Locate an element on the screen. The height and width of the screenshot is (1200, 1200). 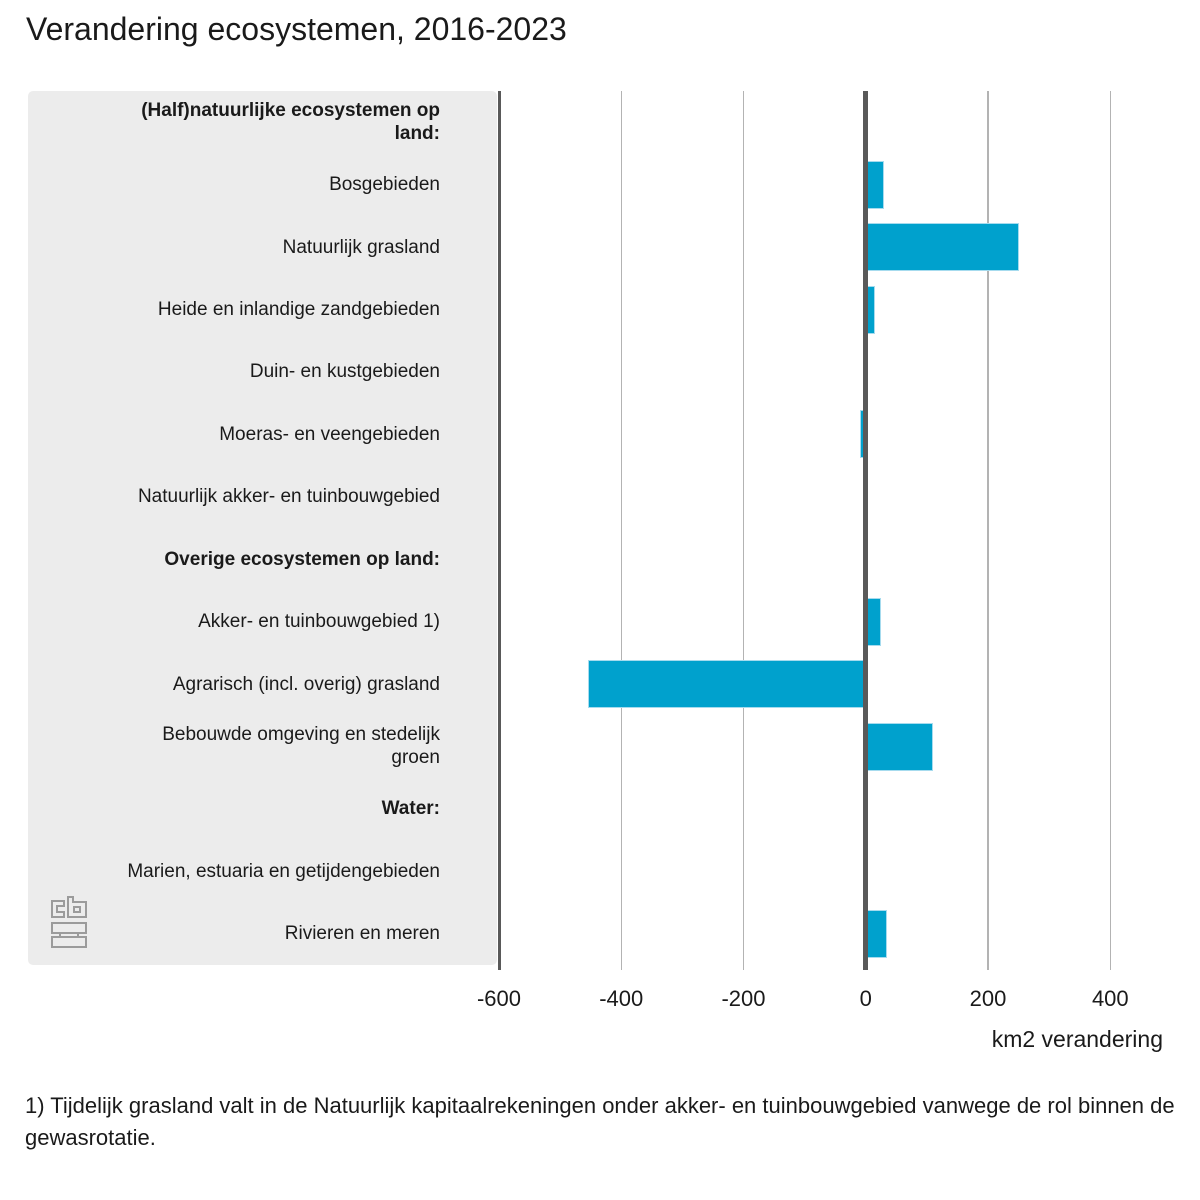
category-label: Heide en inlandige zandgebieden is located at coordinates (298, 309).